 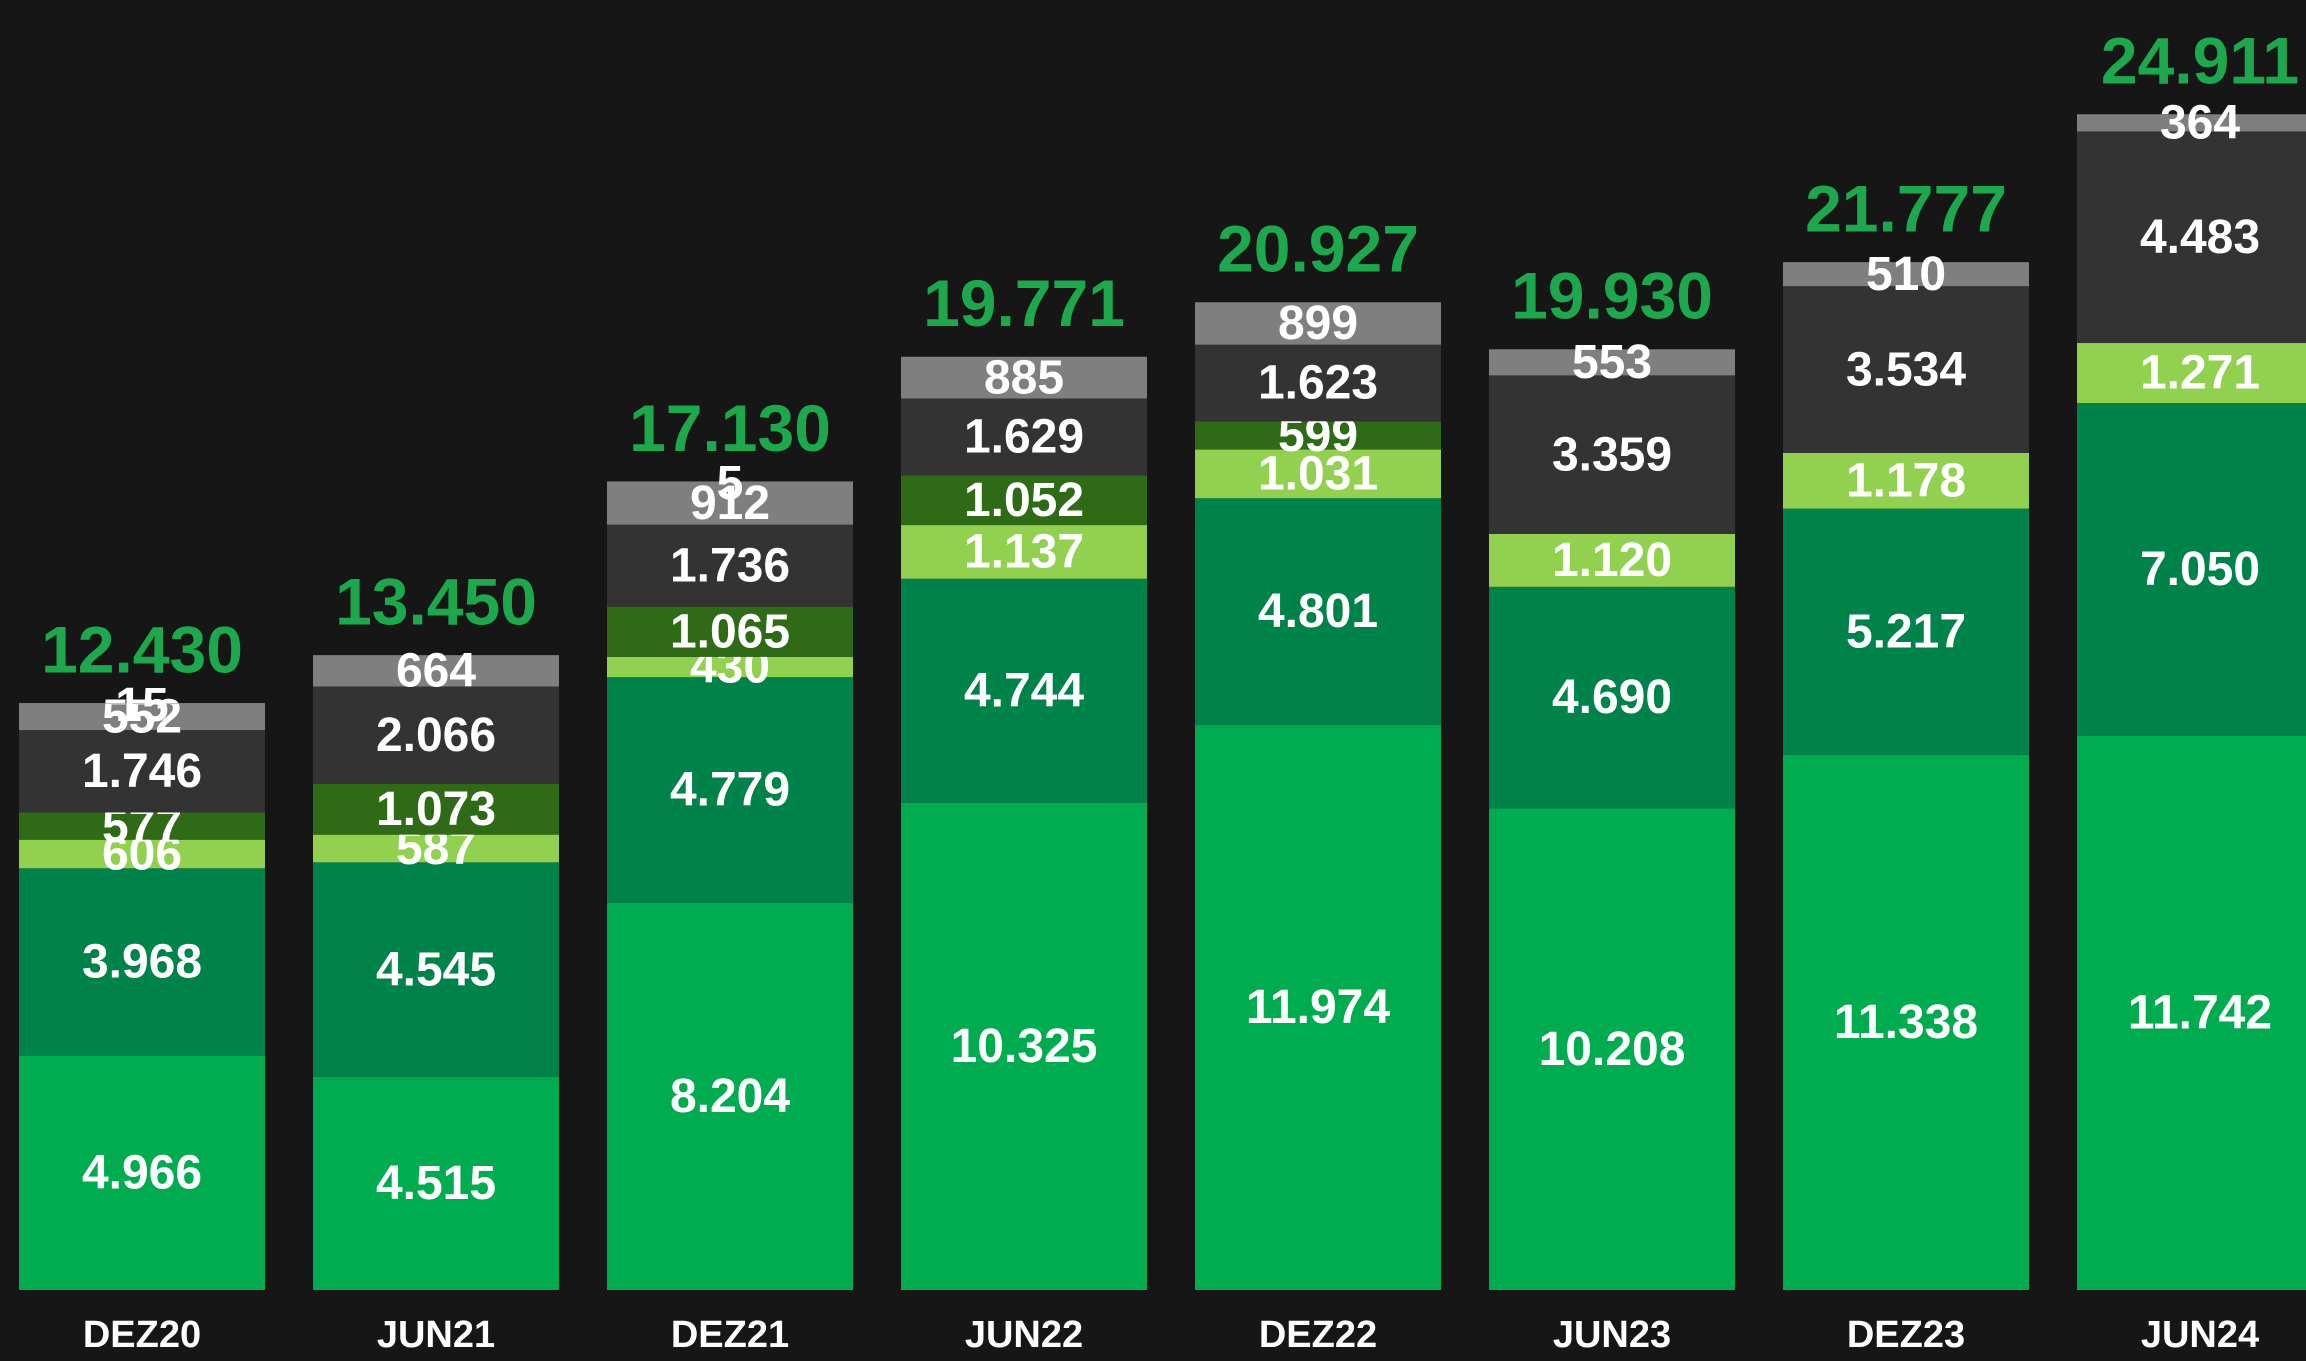 I want to click on segment-label: 4.779, so click(x=730, y=790).